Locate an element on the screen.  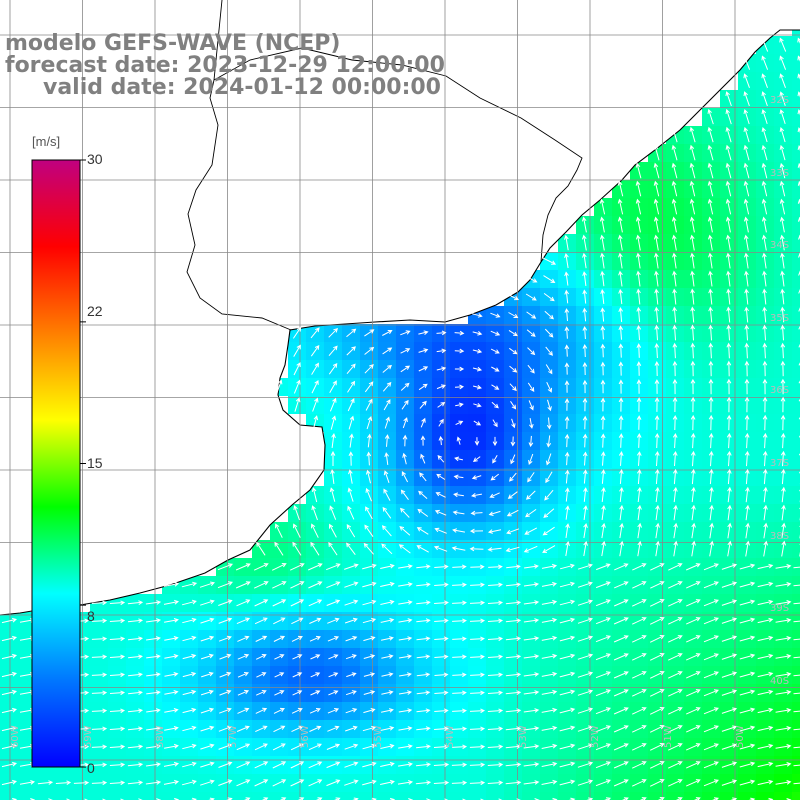
latitude-label: 35S is located at coordinates (780, 318).